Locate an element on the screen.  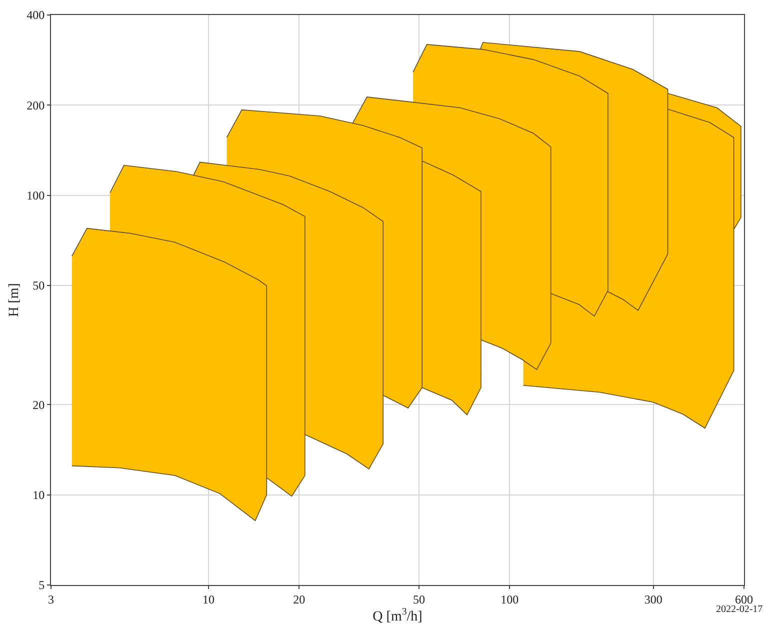
y-tick-label: 10 is located at coordinates (38, 495).